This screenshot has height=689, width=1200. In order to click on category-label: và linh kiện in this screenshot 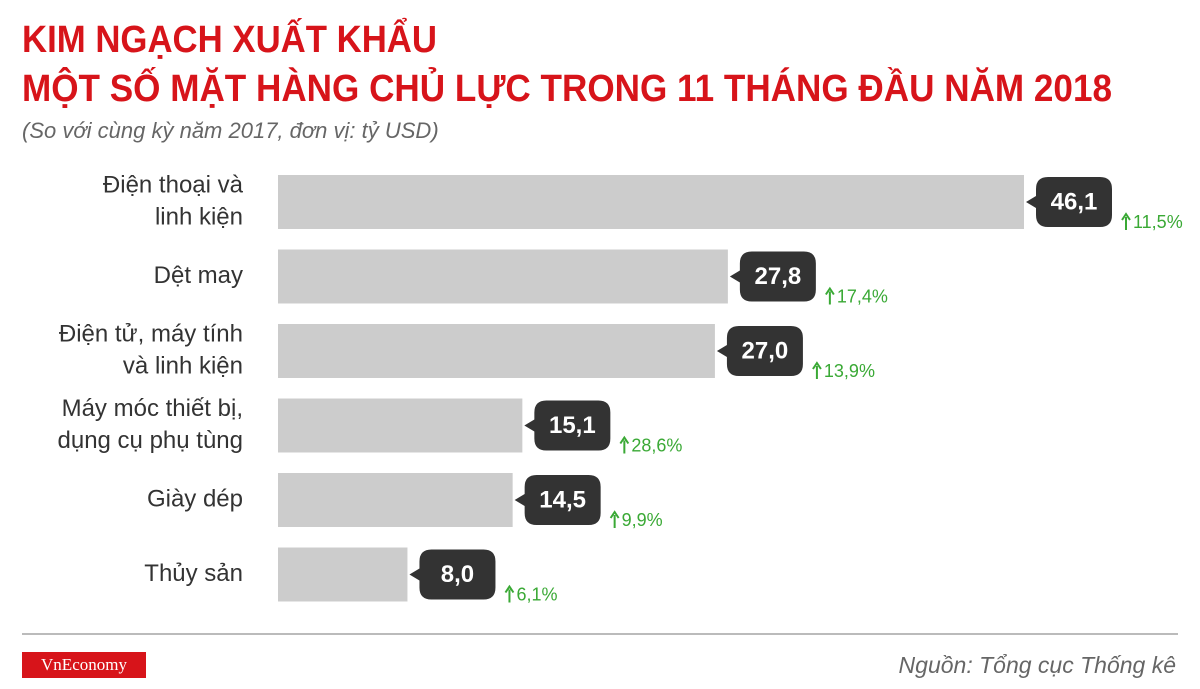, I will do `click(183, 365)`.